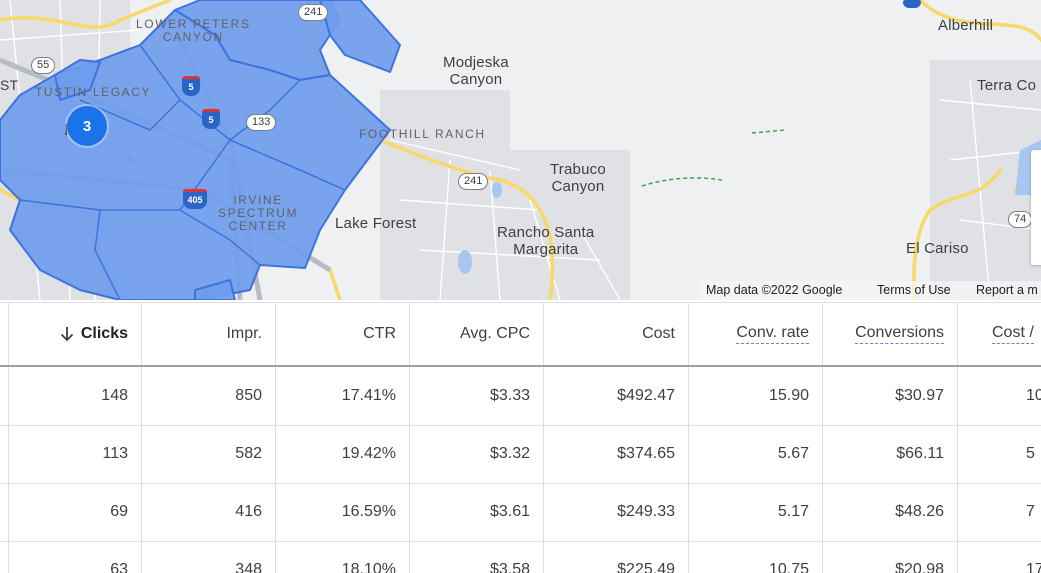  Describe the element at coordinates (74, 454) in the screenshot. I see `cell-clicks: 113` at that location.